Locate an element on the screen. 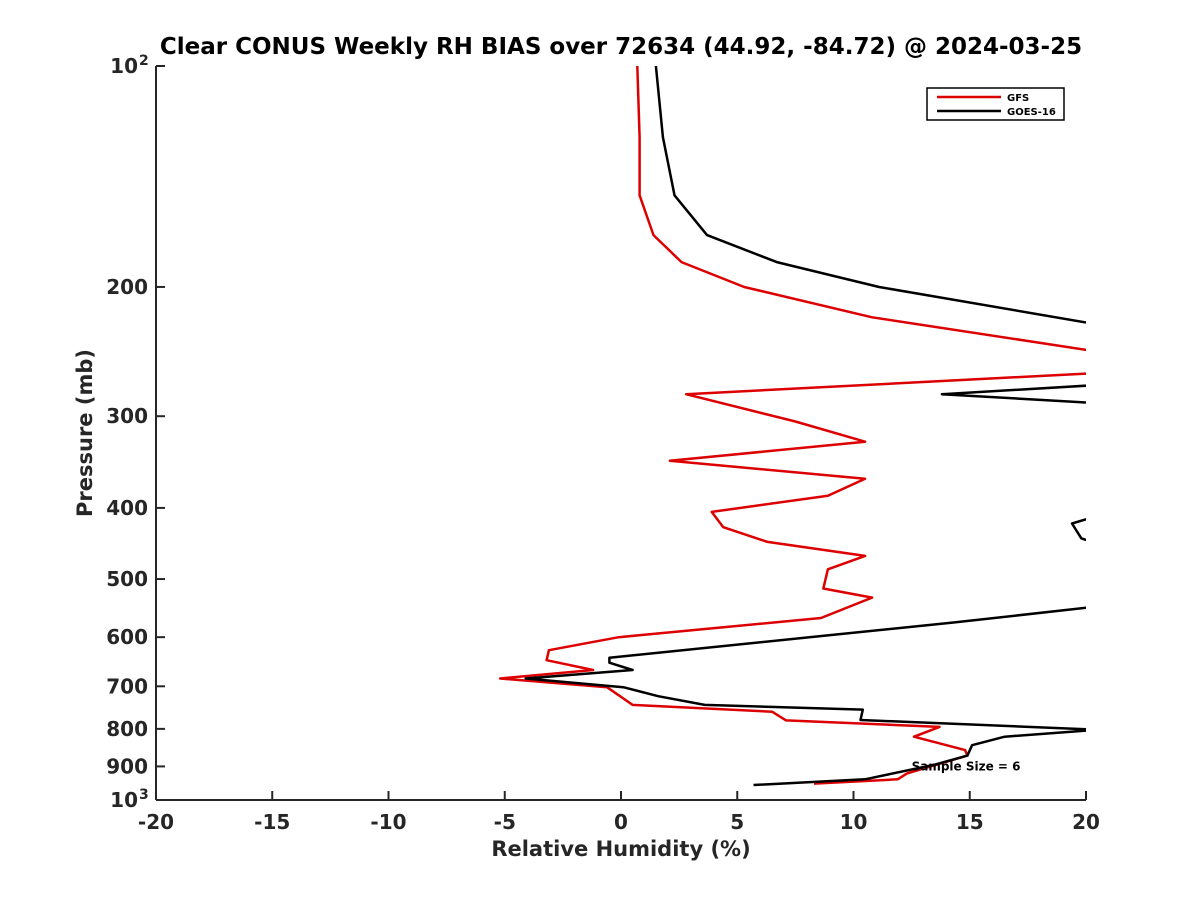 Image resolution: width=1200 pixels, height=900 pixels. y-tick-exponent: 3 is located at coordinates (144, 795).